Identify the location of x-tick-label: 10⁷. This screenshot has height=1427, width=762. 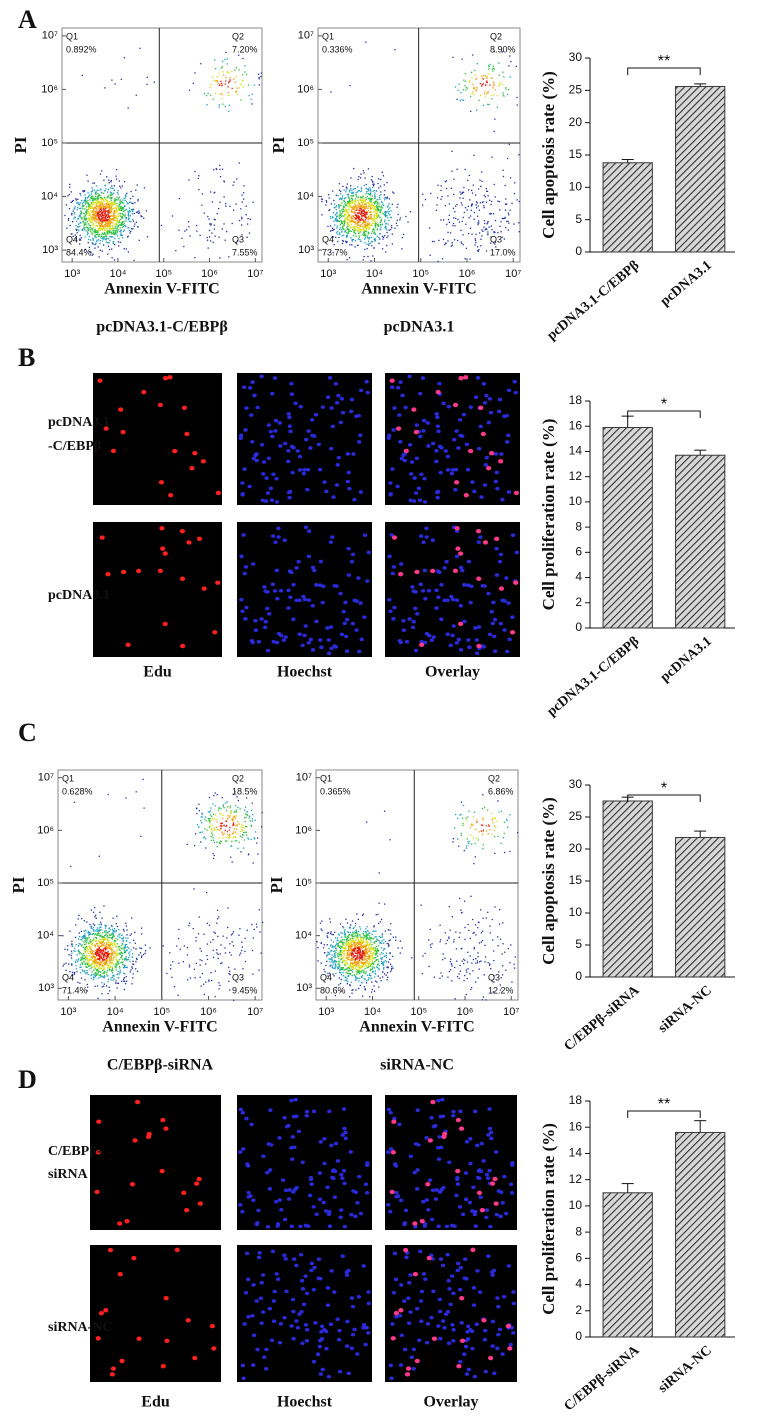
(255, 1012).